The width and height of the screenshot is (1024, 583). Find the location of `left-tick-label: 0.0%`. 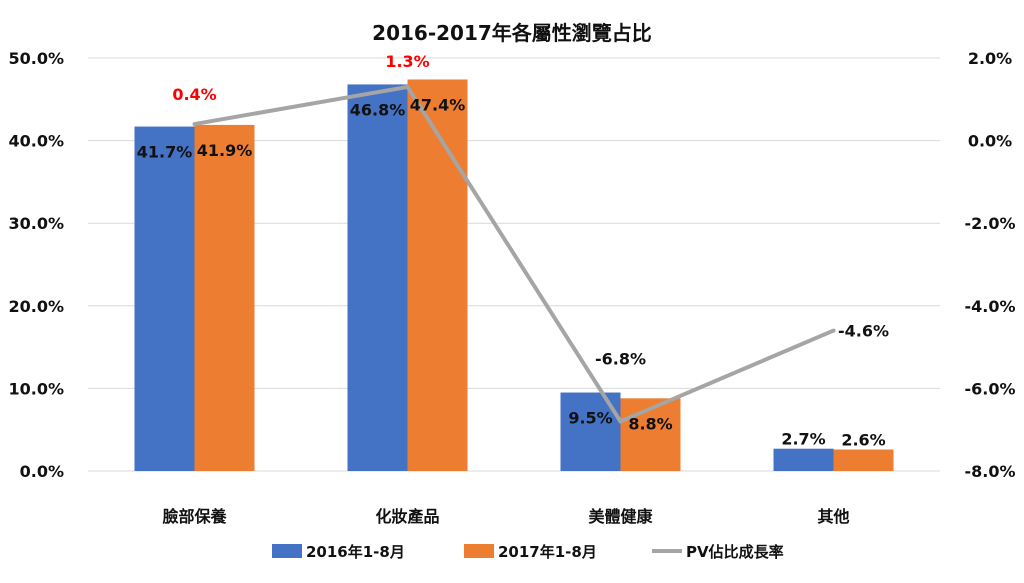

left-tick-label: 0.0% is located at coordinates (42, 471).